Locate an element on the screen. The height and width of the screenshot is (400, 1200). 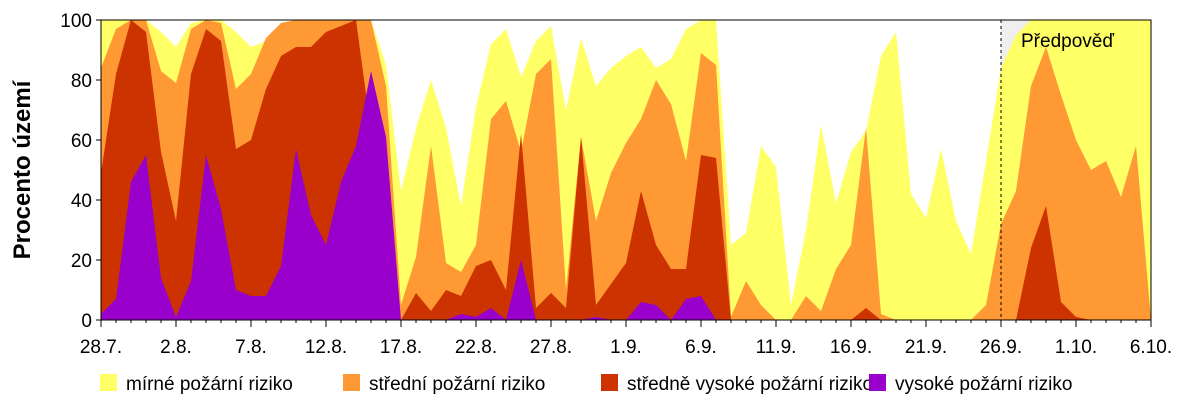
y-tick-label: 20 is located at coordinates (81, 261).